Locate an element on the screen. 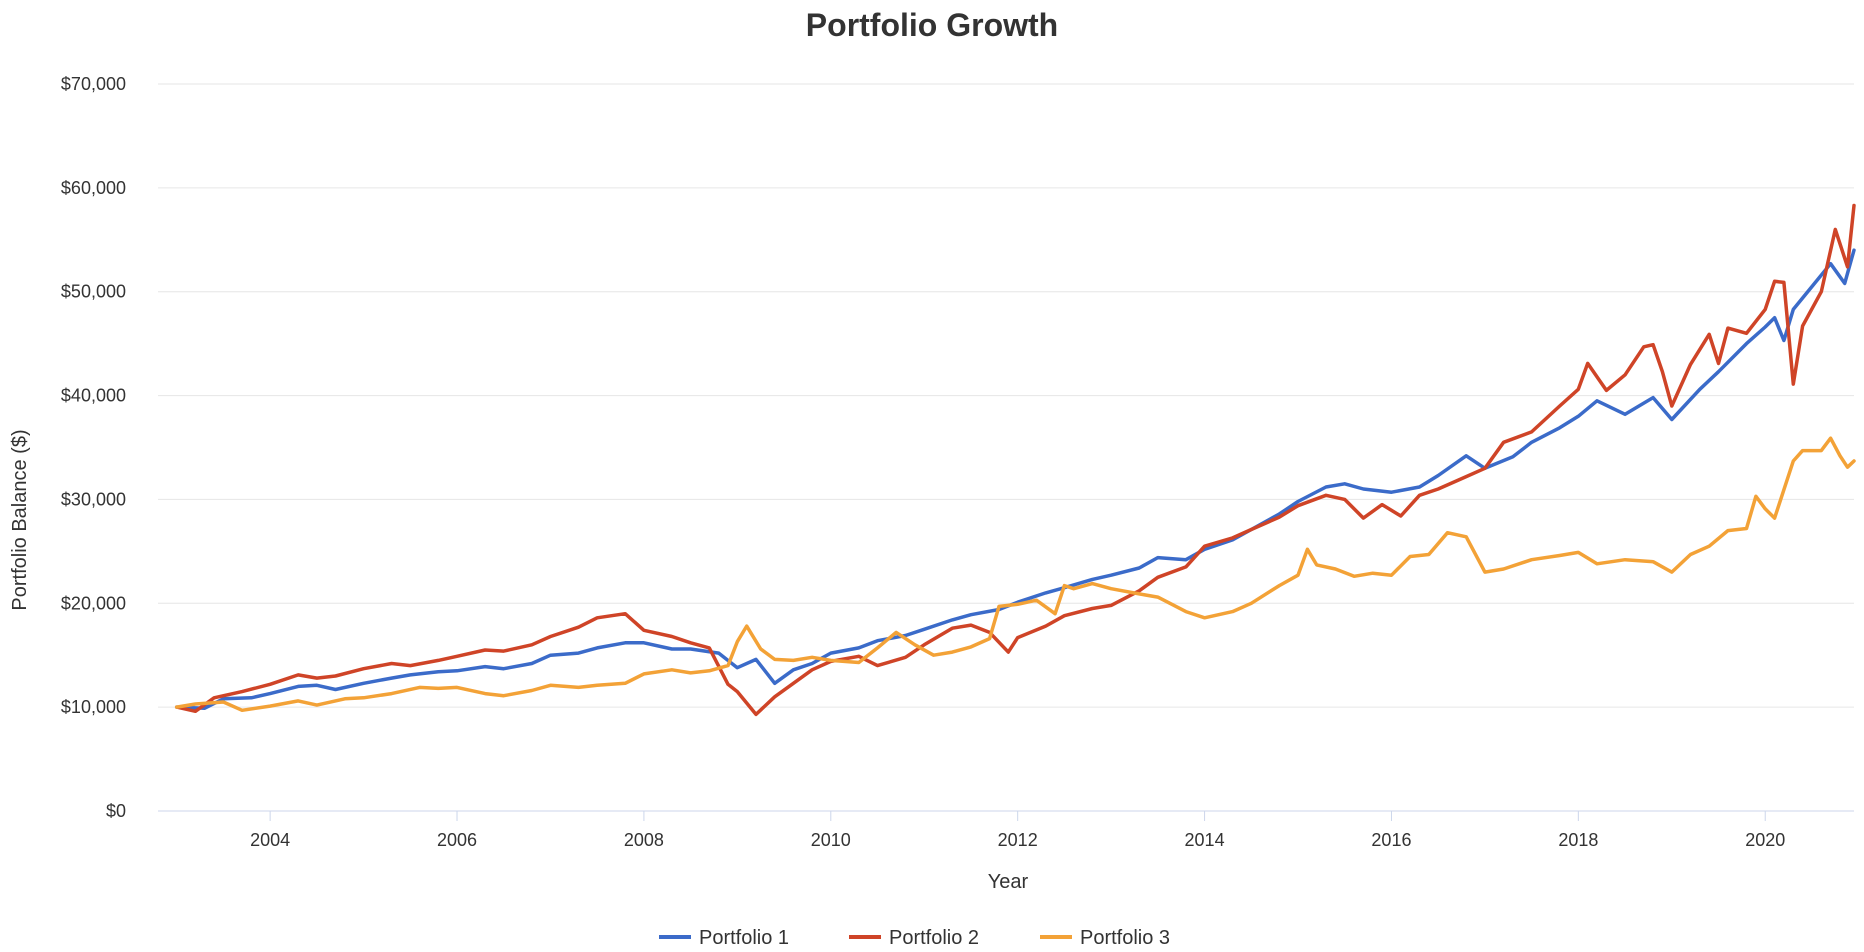  legend-label: Portfolio 3 is located at coordinates (1125, 938).